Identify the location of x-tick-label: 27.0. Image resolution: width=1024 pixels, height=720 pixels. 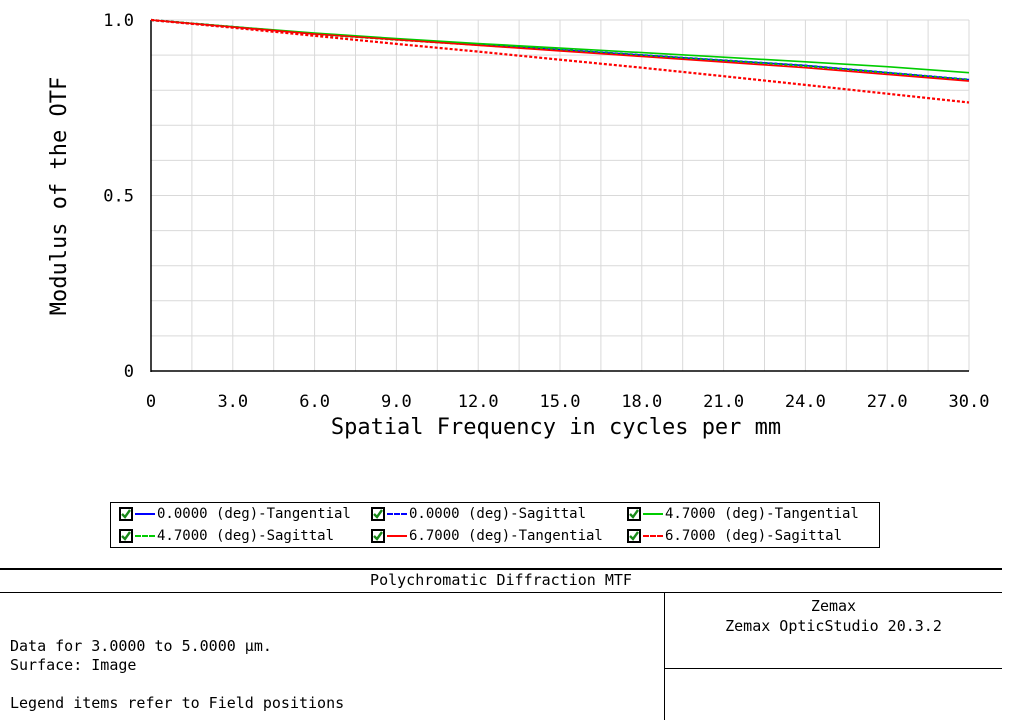
(887, 402).